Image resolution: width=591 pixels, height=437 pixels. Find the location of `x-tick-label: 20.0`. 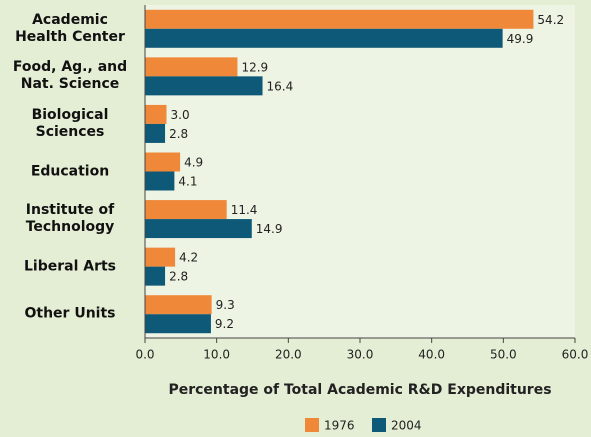

x-tick-label: 20.0 is located at coordinates (288, 355).